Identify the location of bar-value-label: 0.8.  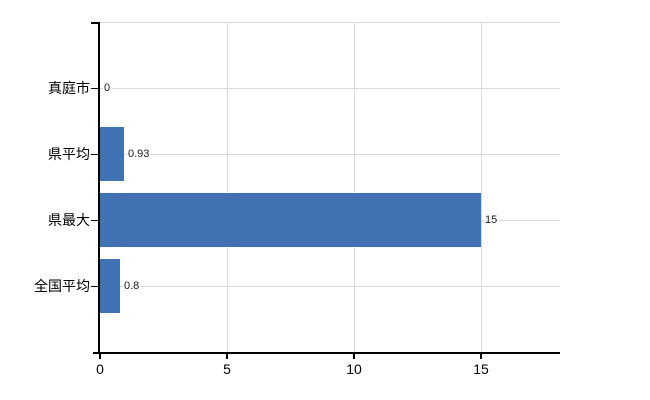
(132, 286).